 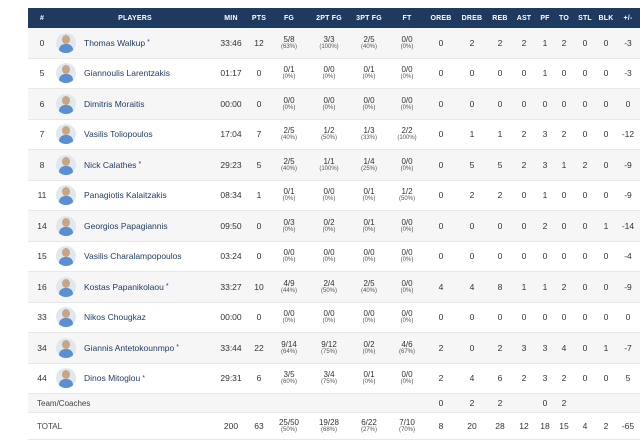 I want to click on fg2: 0/0 (0%), so click(x=329, y=73).